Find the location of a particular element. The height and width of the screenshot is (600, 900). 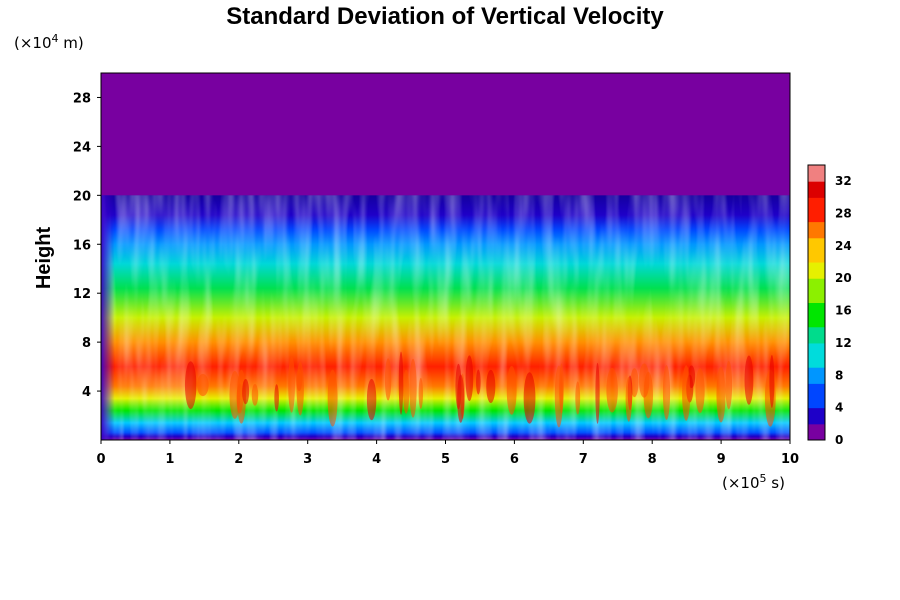

x-tick-label: 4 is located at coordinates (376, 459).